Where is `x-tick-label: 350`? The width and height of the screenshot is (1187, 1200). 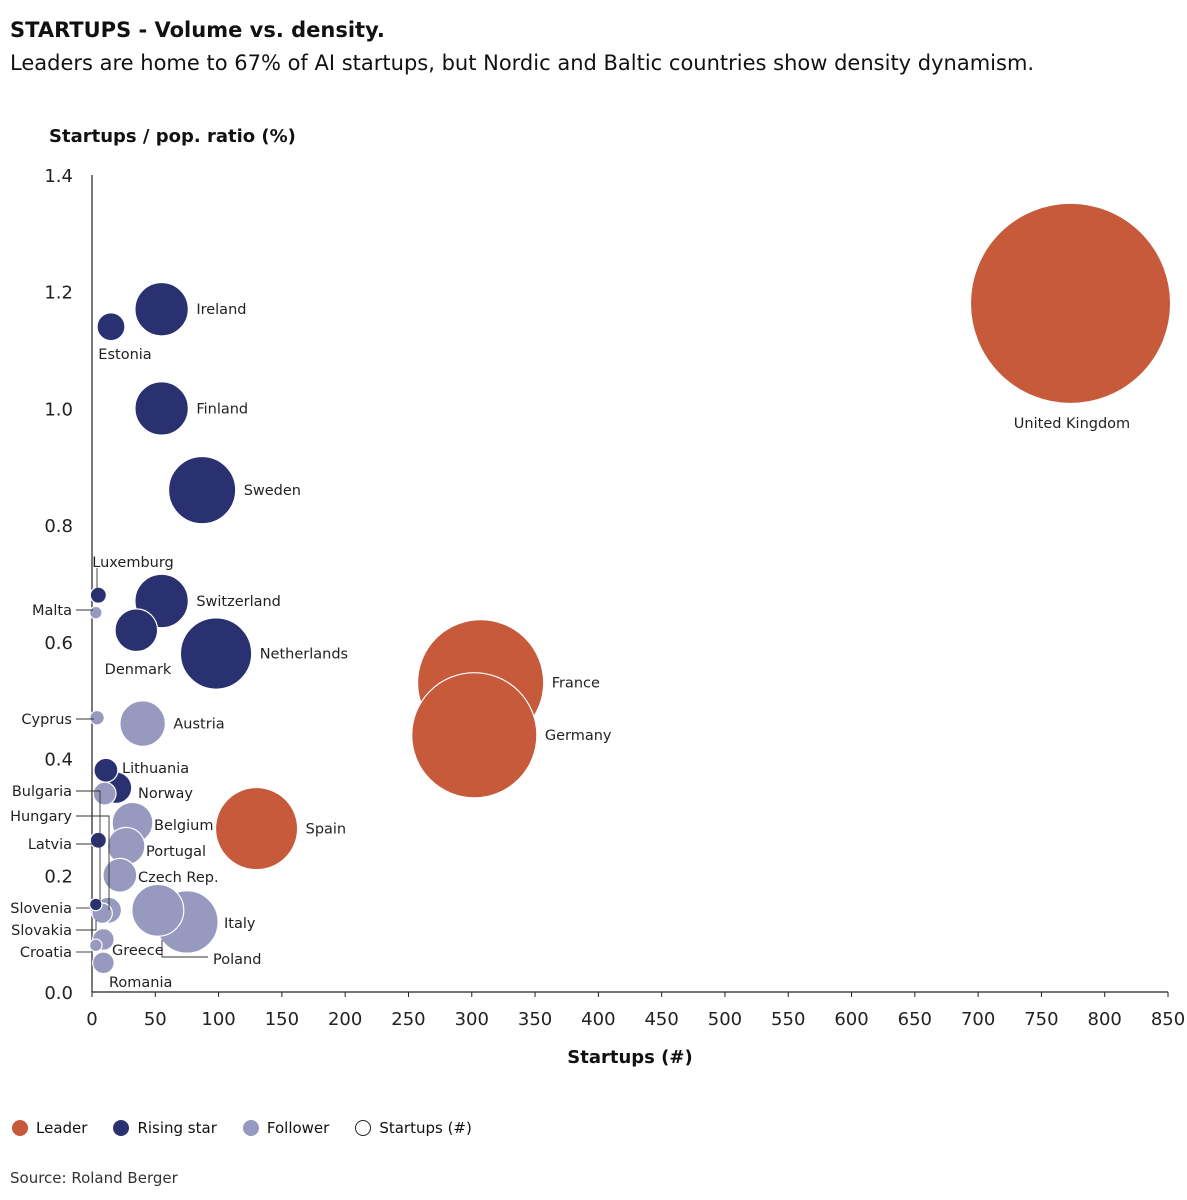
x-tick-label: 350 is located at coordinates (535, 1019).